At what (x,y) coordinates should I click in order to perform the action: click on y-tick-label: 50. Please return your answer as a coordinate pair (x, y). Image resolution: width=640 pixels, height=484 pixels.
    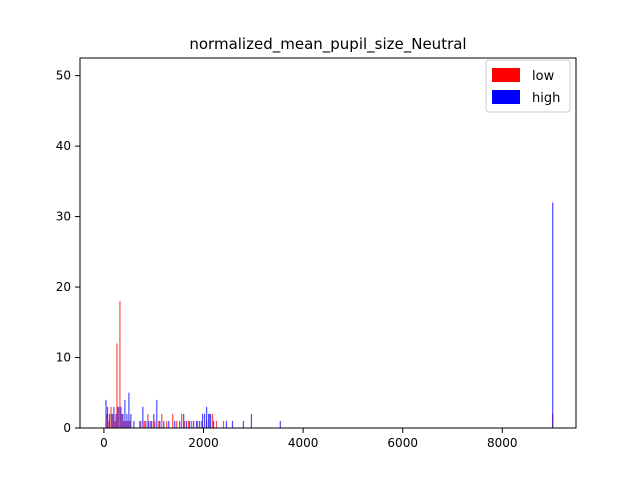
    Looking at the image, I should click on (63, 76).